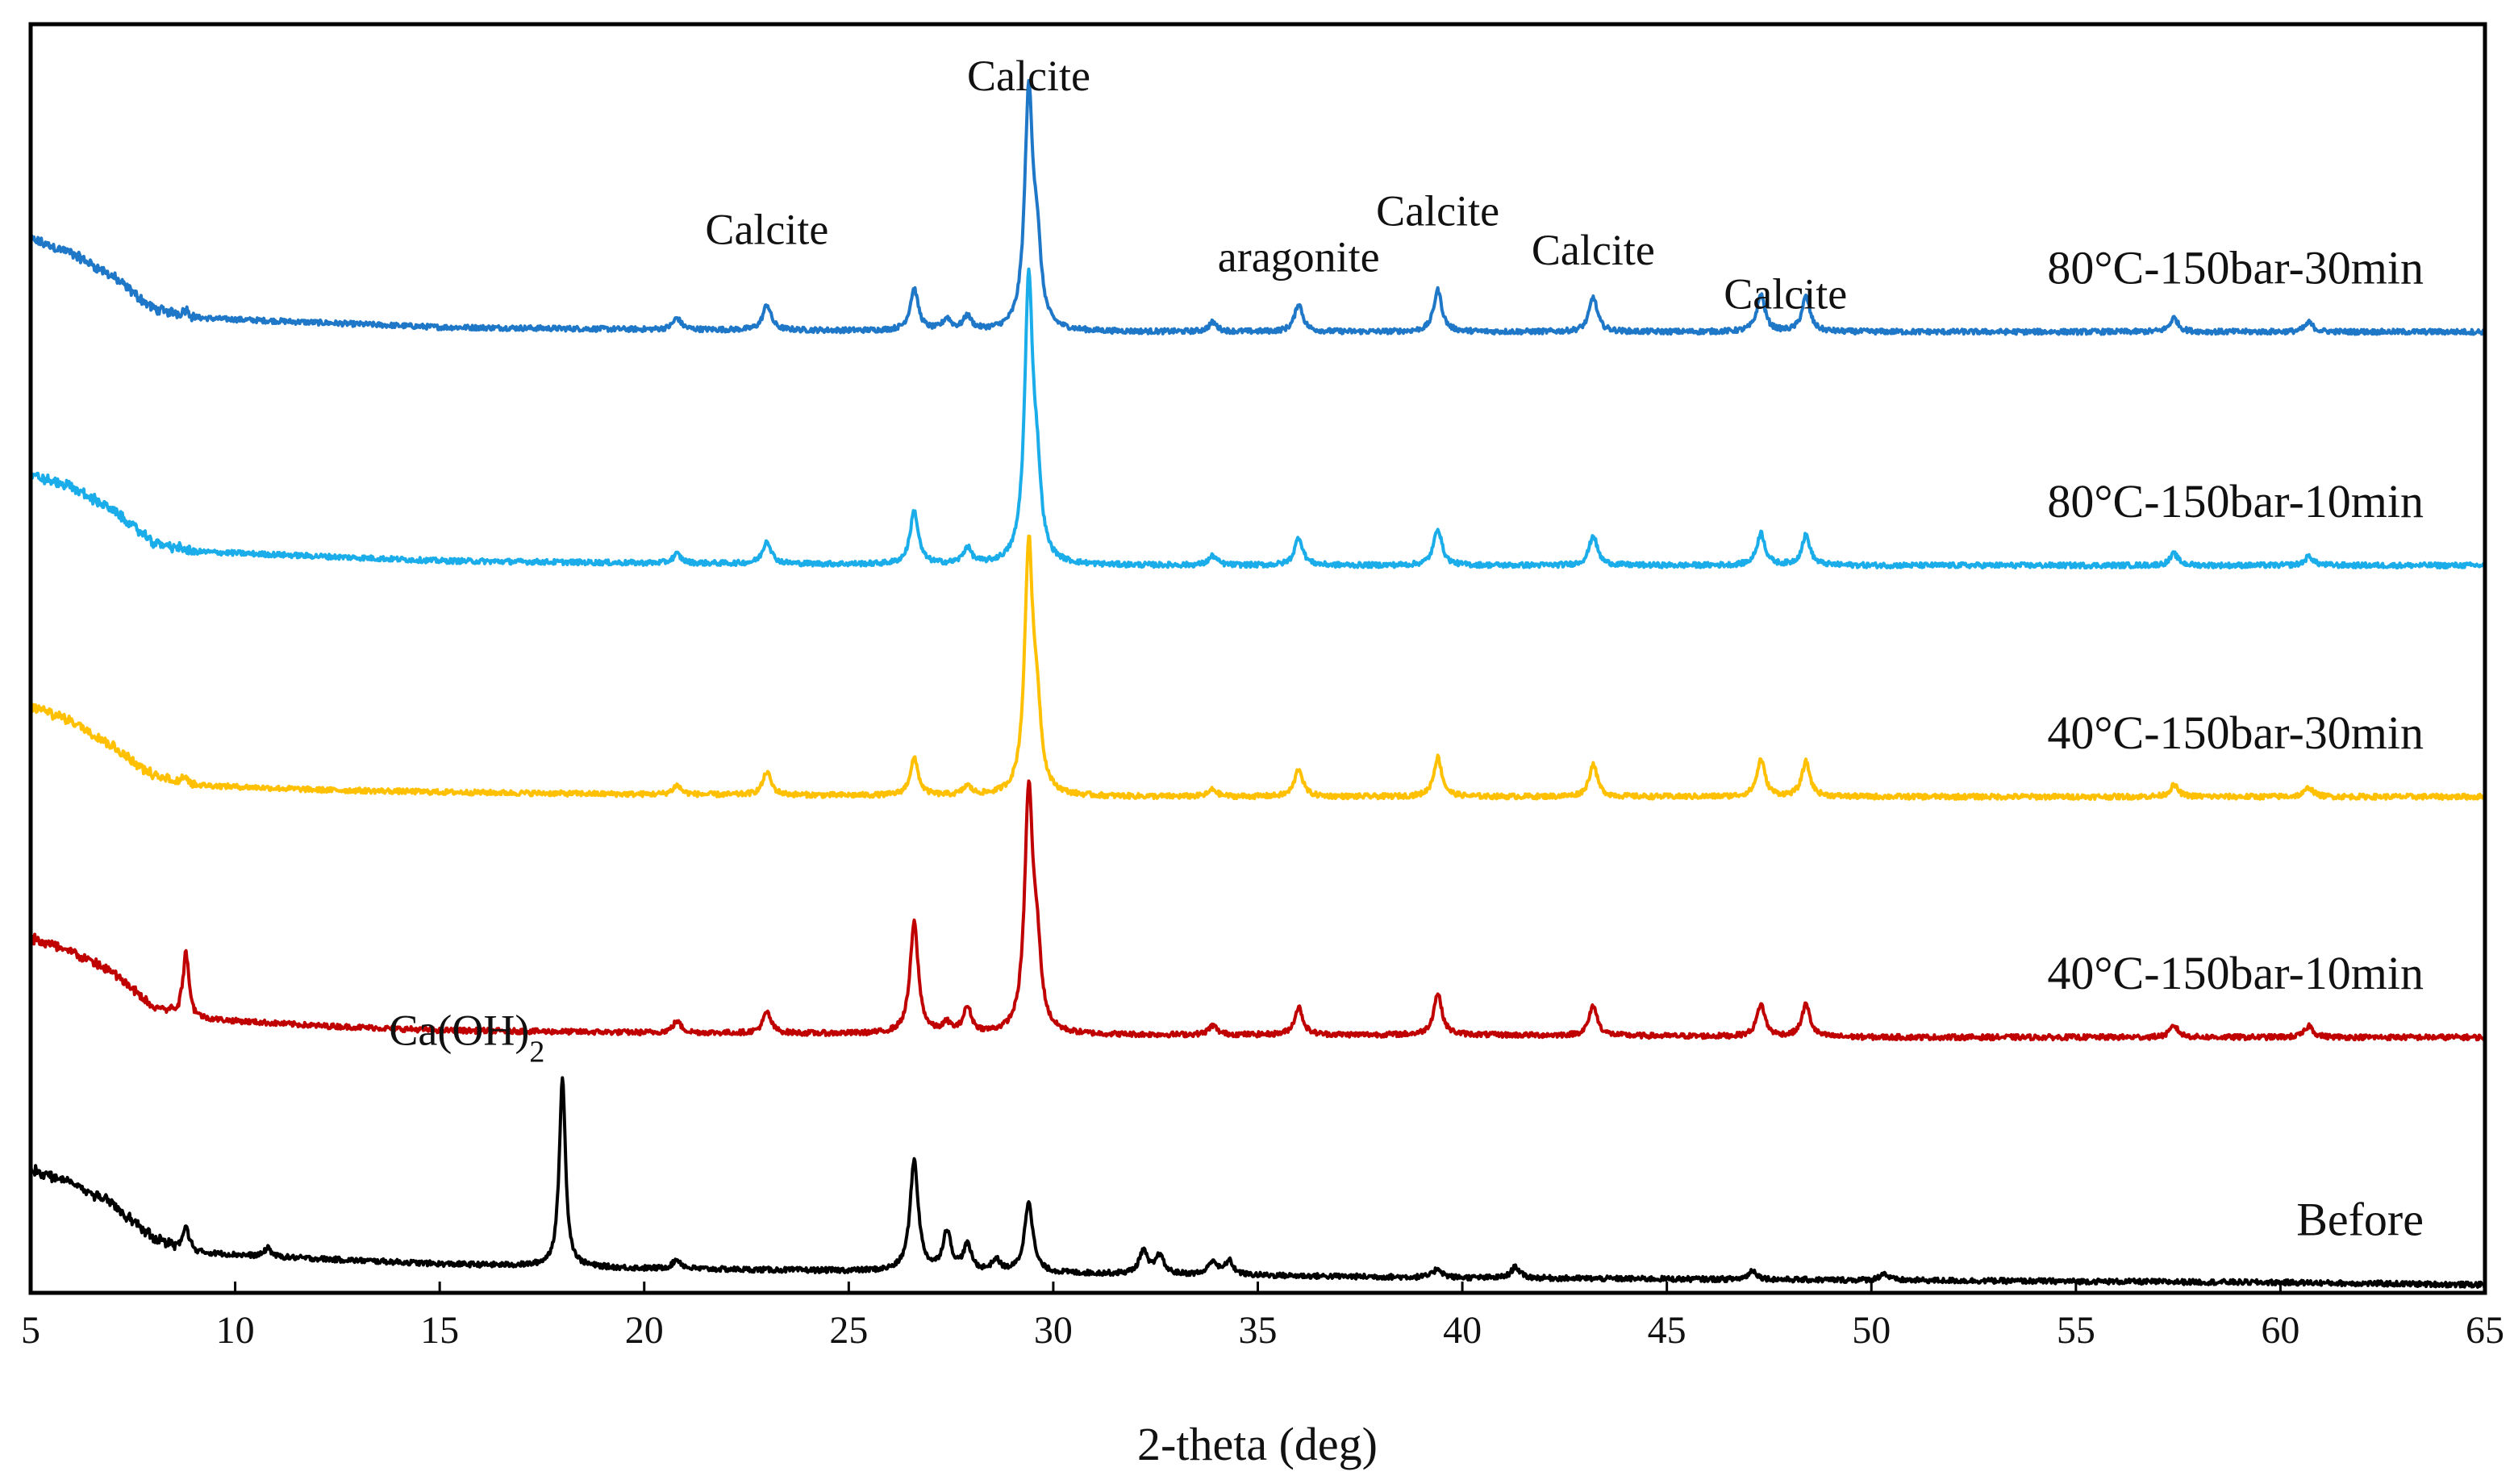 The image size is (2514, 1484). I want to click on series-label: 40°C-150bar-30min, so click(2235, 733).